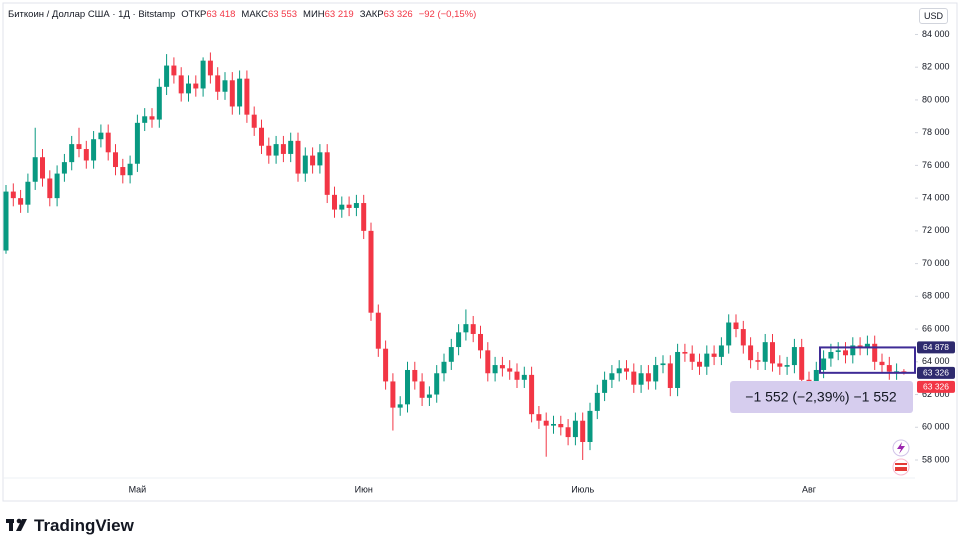 This screenshot has height=541, width=960. What do you see at coordinates (447, 14) in the screenshot?
I see `change: −92 (−0,15%)` at bounding box center [447, 14].